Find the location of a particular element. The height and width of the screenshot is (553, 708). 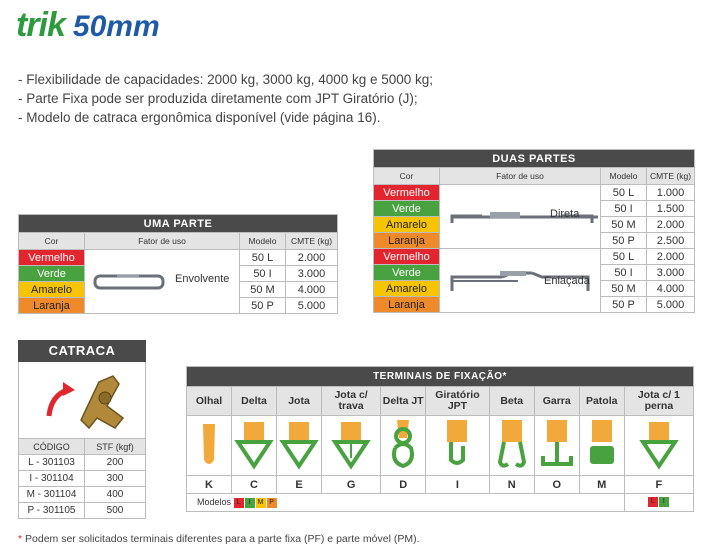

fator-envolvente: Envolvente is located at coordinates (162, 281).